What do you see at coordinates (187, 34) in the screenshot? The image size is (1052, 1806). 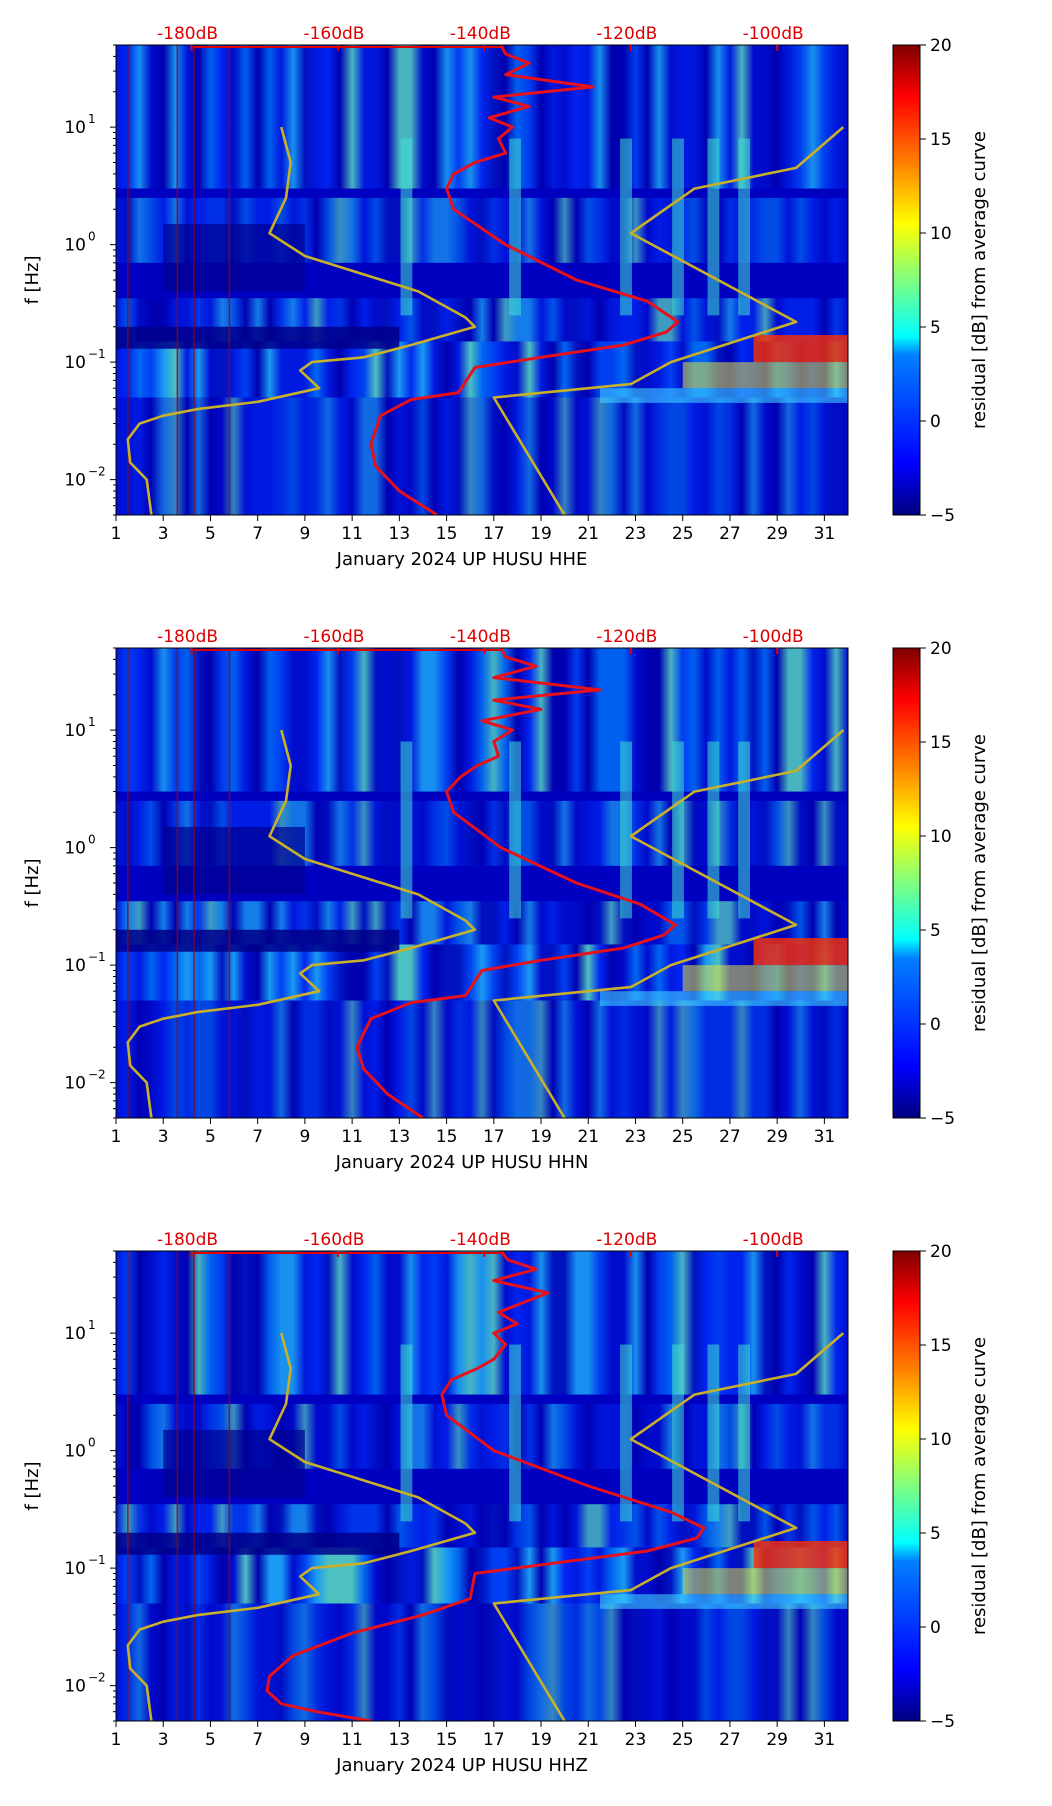 I see `top-db-label: -180dB` at bounding box center [187, 34].